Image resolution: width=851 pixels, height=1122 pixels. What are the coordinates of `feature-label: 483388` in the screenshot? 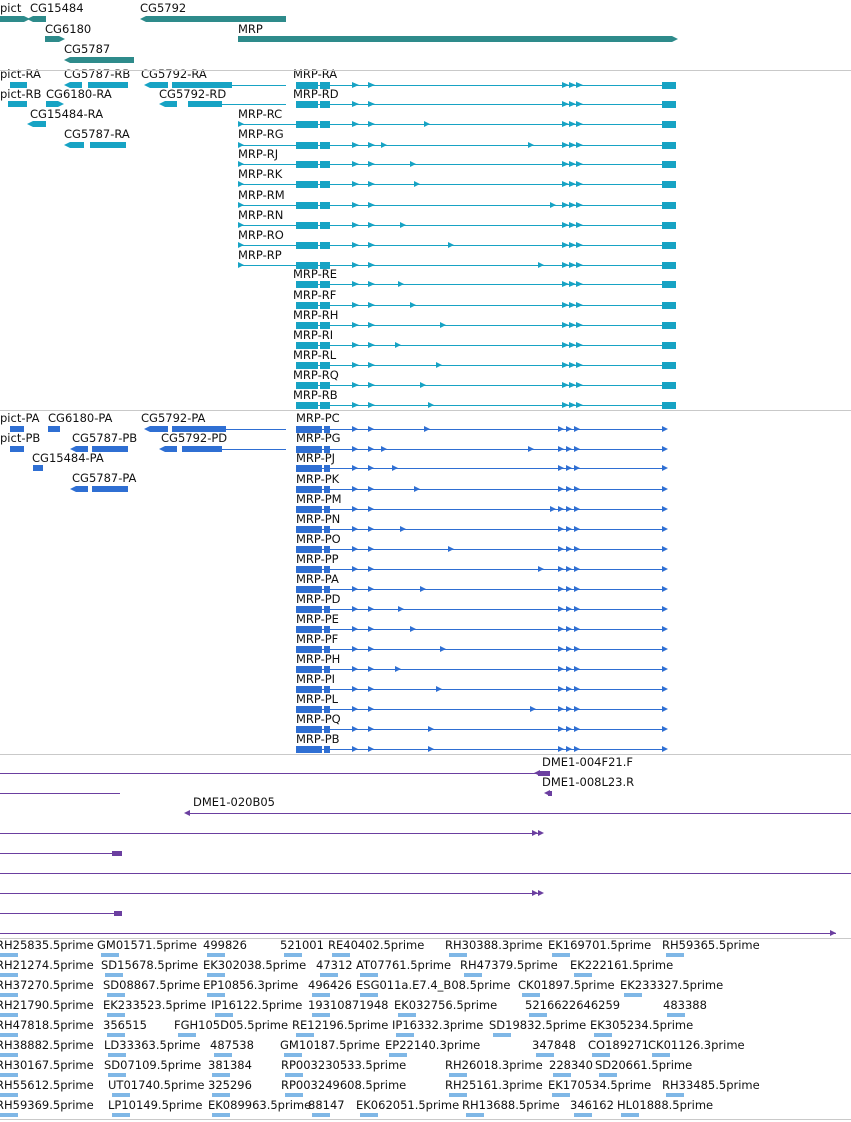 It's located at (685, 1005).